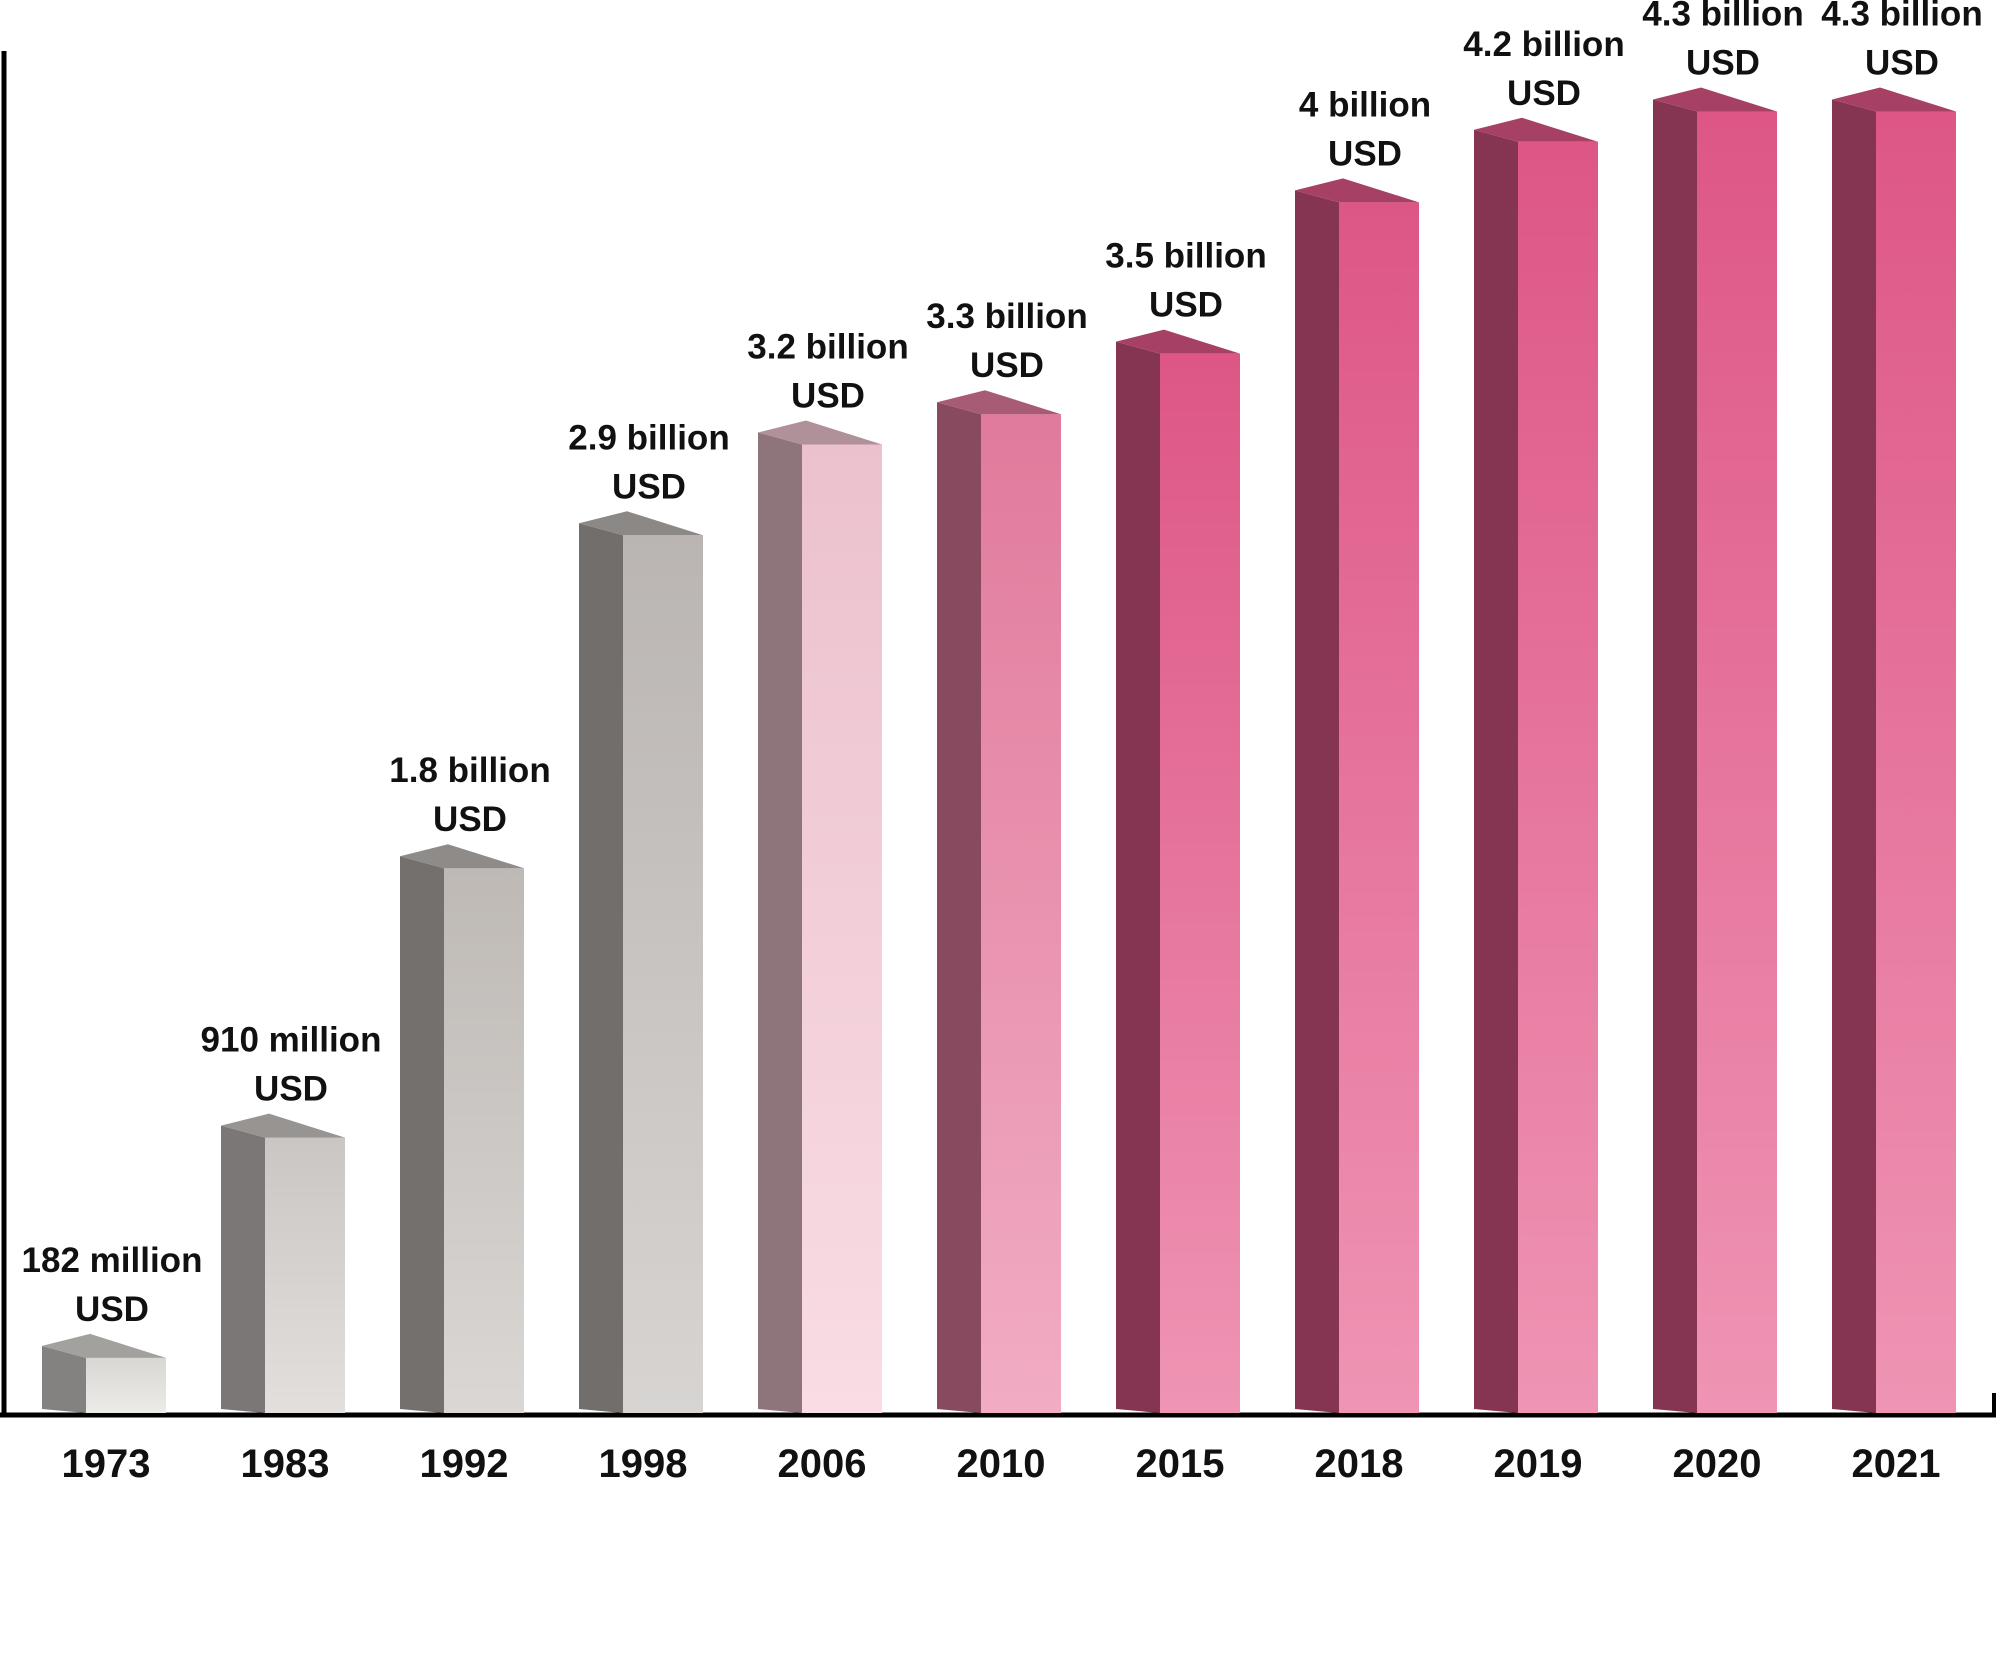 The height and width of the screenshot is (1678, 2000). I want to click on x-tick-label: 2020, so click(1717, 1464).